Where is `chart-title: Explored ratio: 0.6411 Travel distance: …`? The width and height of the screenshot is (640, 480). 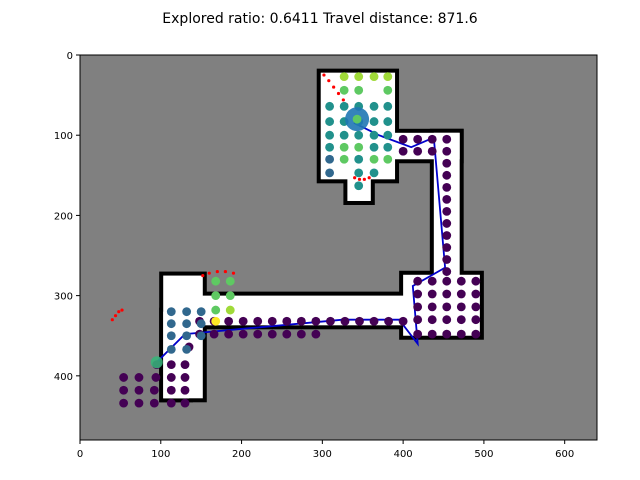
chart-title: Explored ratio: 0.6411 Travel distance: … is located at coordinates (319, 19).